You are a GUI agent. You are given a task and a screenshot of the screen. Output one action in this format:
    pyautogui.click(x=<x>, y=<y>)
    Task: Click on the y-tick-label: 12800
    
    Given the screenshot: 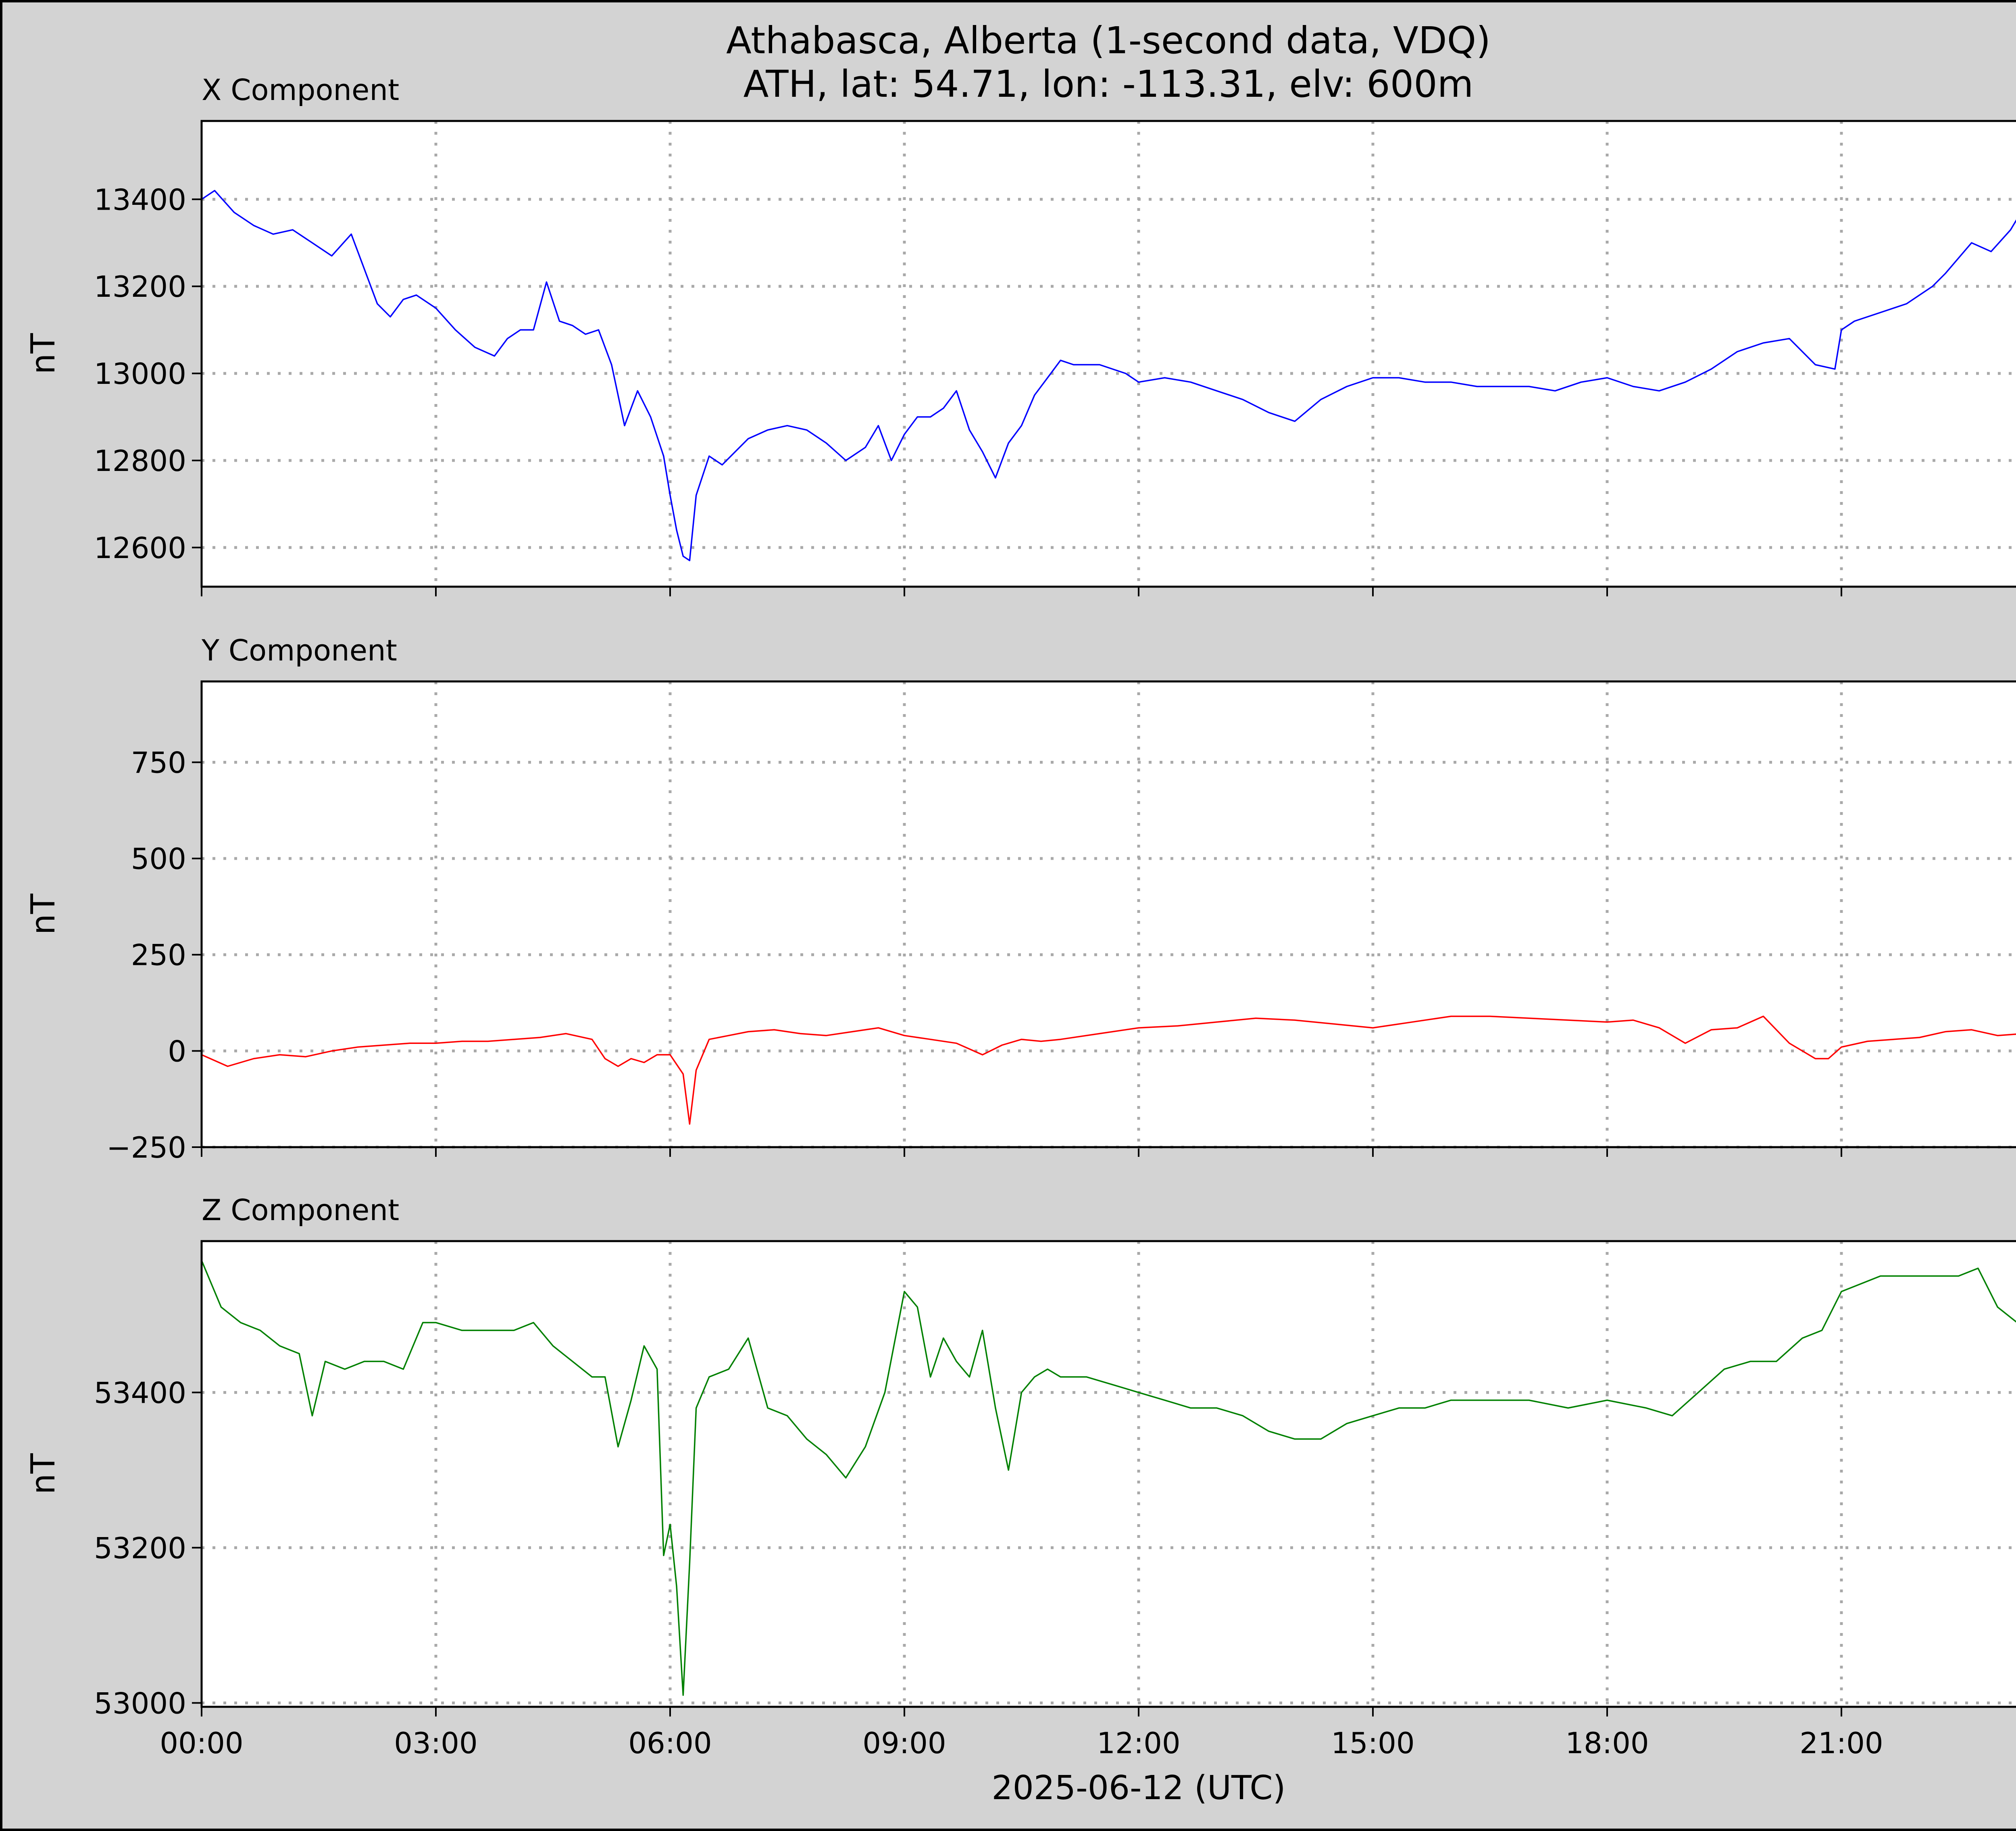 What is the action you would take?
    pyautogui.click(x=140, y=461)
    